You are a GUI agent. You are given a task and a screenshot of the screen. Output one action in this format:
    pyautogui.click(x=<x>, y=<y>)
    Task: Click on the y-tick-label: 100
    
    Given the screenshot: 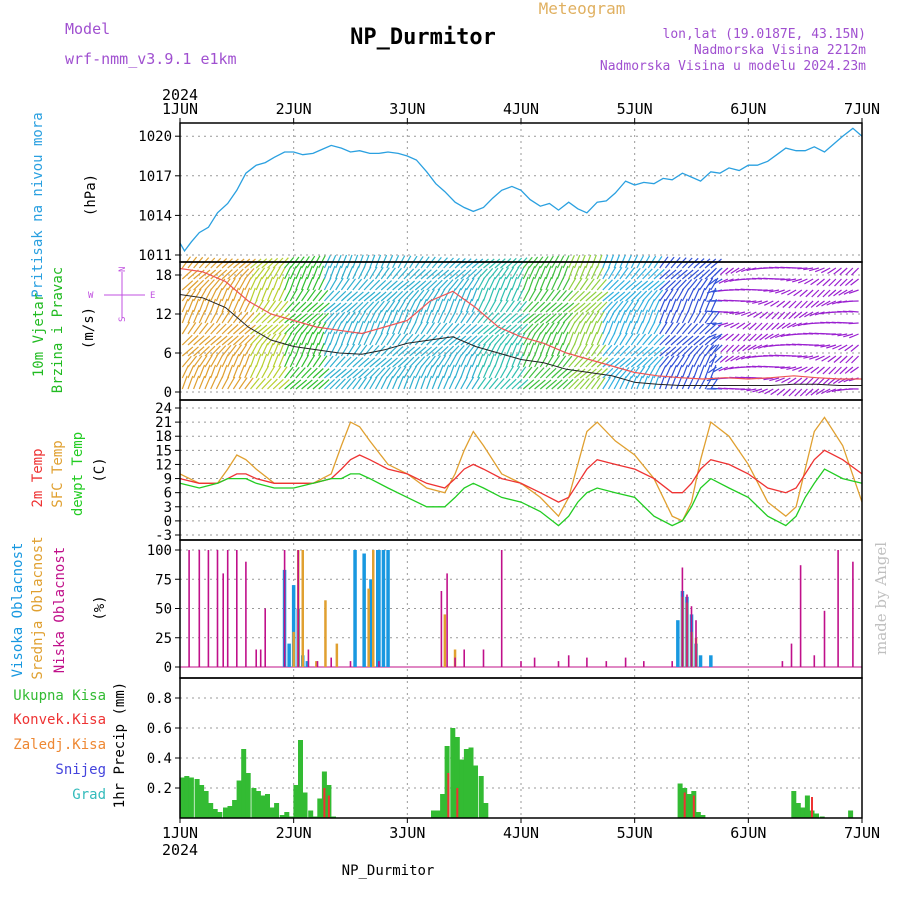 What is the action you would take?
    pyautogui.click(x=159, y=551)
    